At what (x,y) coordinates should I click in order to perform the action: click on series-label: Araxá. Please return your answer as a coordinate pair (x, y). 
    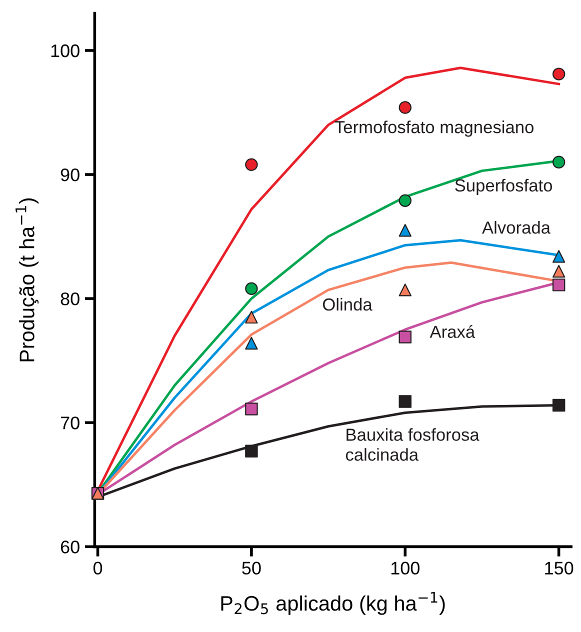
    Looking at the image, I should click on (453, 331).